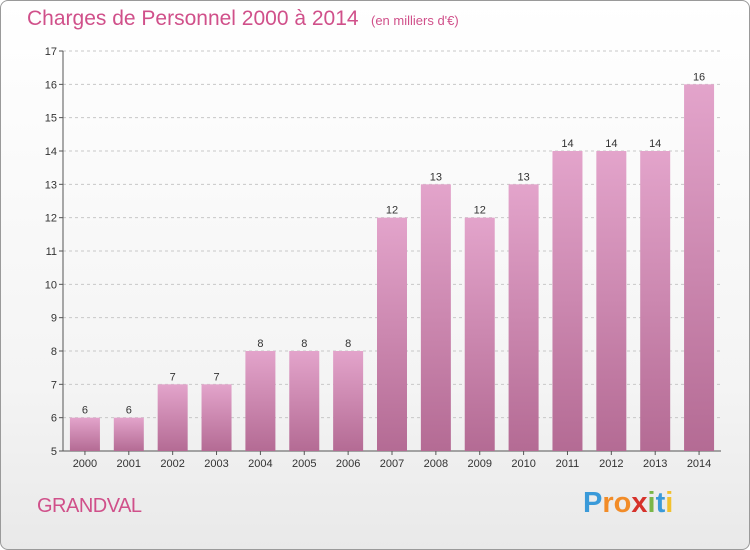  What do you see at coordinates (699, 77) in the screenshot?
I see `bar-value-label: 16` at bounding box center [699, 77].